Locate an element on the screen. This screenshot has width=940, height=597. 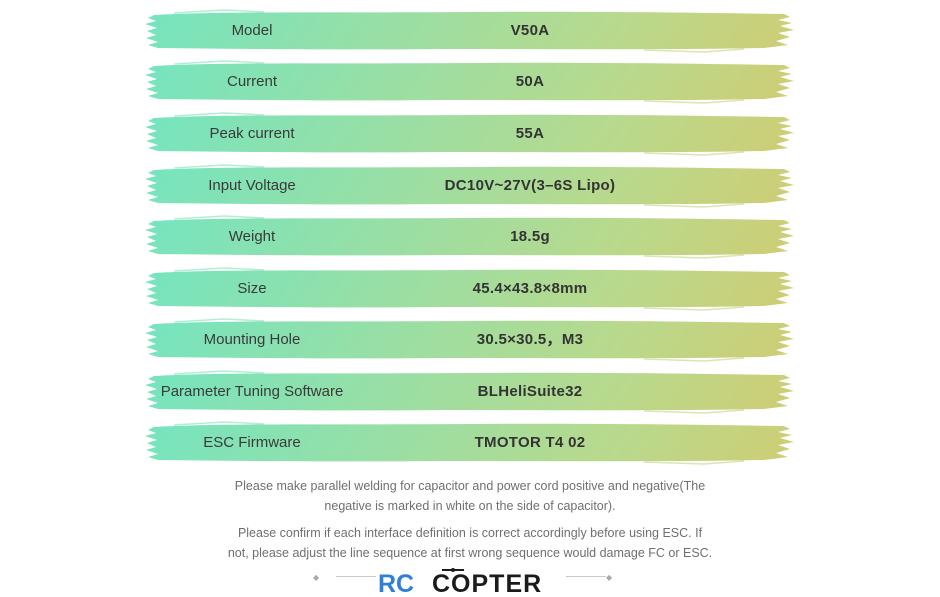
spec-label: Model is located at coordinates (252, 30).